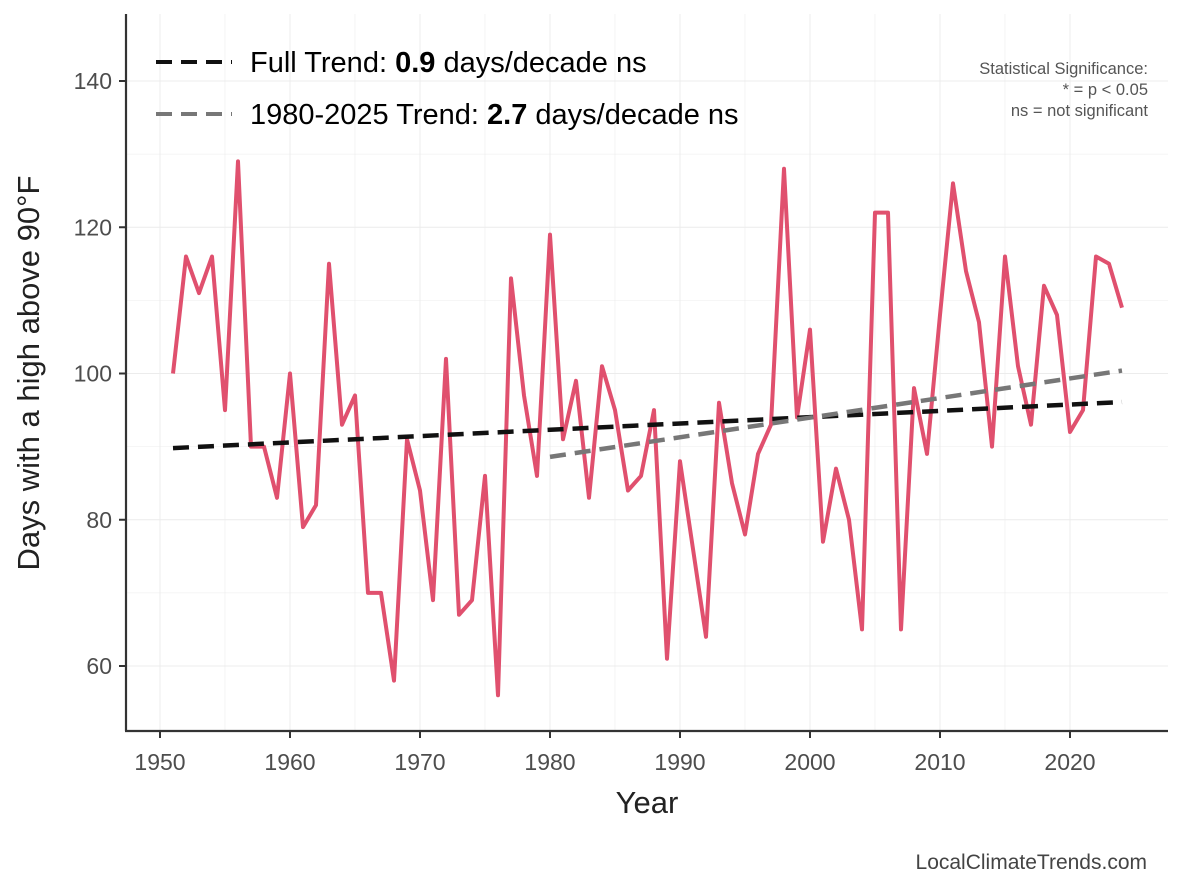 This screenshot has width=1184, height=889. I want to click on x-tick-label: 2020, so click(1069, 762).